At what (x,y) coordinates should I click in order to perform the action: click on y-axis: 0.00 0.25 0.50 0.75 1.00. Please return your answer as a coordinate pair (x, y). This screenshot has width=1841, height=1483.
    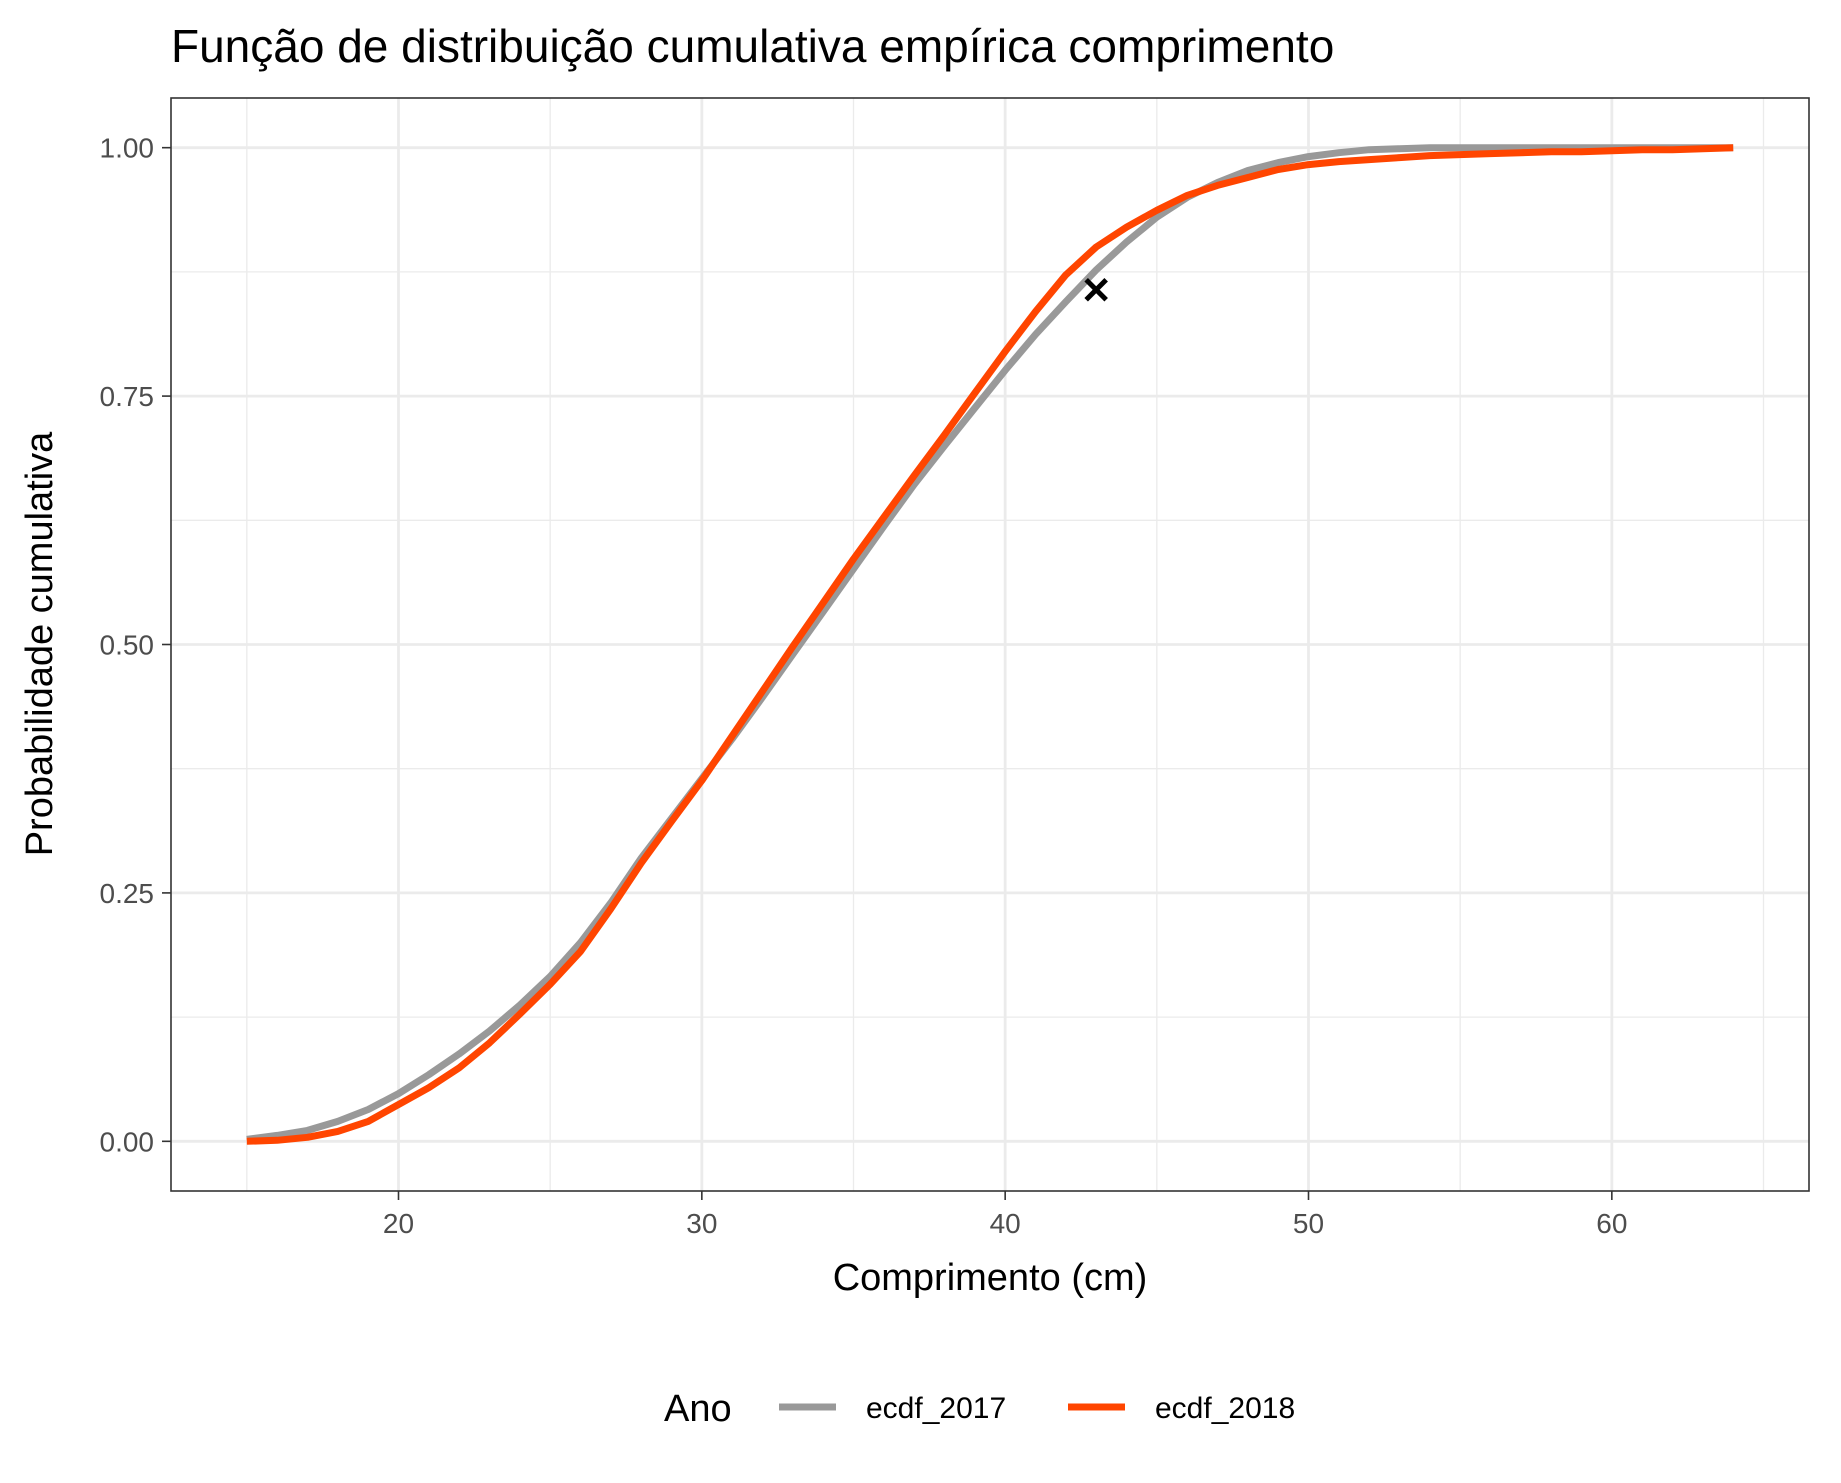
    Looking at the image, I should click on (135, 645).